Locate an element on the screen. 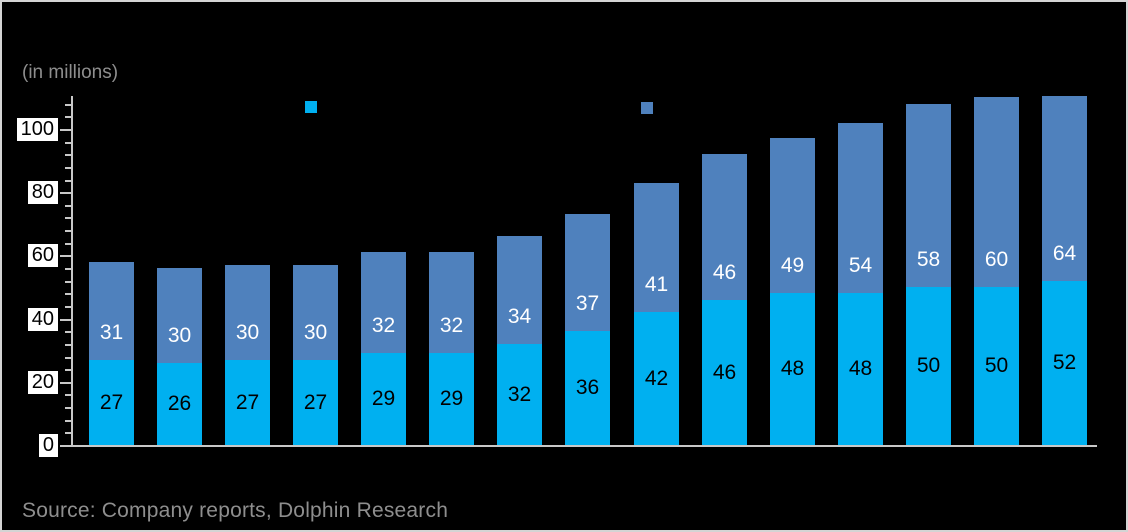 This screenshot has height=532, width=1128. stacked-bar: 64 52 is located at coordinates (1064, 270).